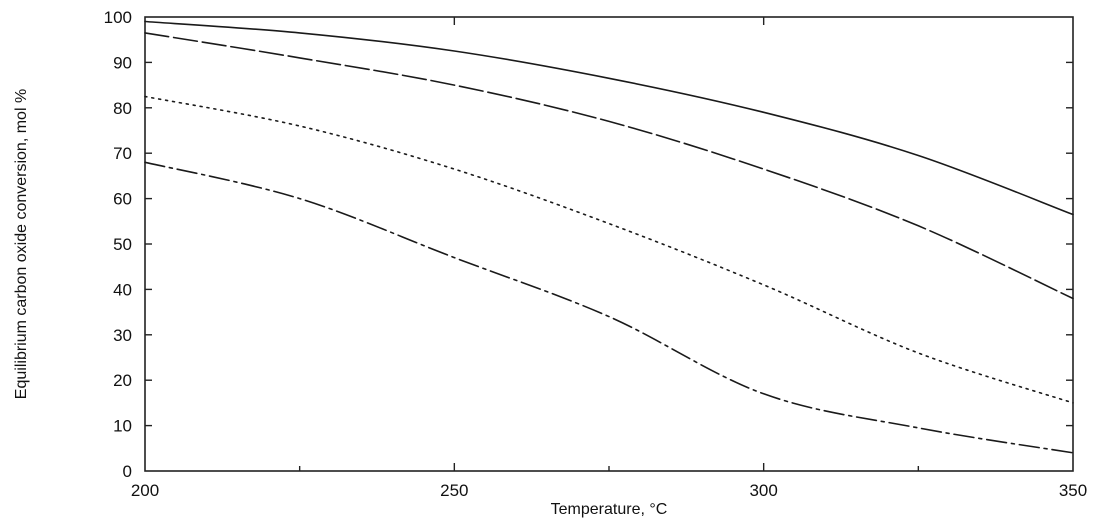 The height and width of the screenshot is (522, 1105). What do you see at coordinates (122, 62) in the screenshot?
I see `y-tick-label: 90` at bounding box center [122, 62].